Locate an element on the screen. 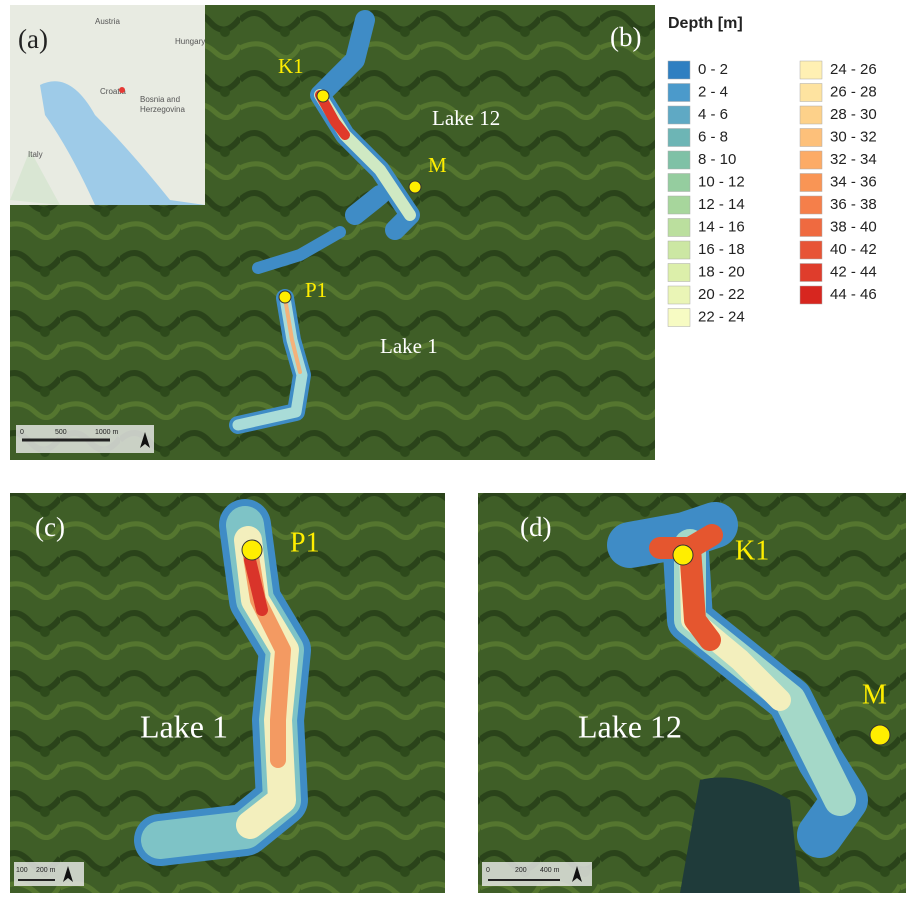 This screenshot has width=906, height=902. scale-label: 200 m is located at coordinates (46, 870).